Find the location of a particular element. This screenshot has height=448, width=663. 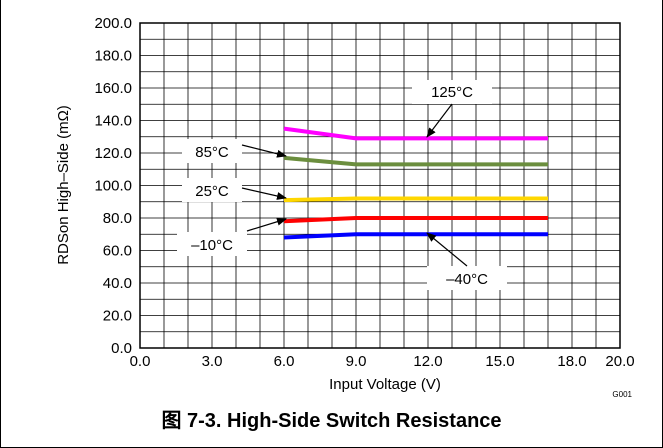

arrow-85c is located at coordinates (264, 151).